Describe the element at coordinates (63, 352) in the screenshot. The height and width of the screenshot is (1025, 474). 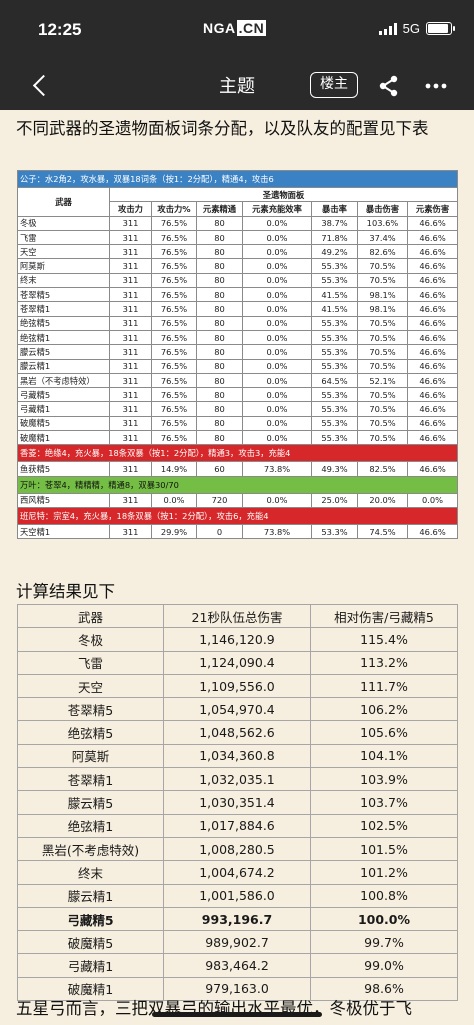
I see `stat-weapon-cell: 朦云精5` at that location.